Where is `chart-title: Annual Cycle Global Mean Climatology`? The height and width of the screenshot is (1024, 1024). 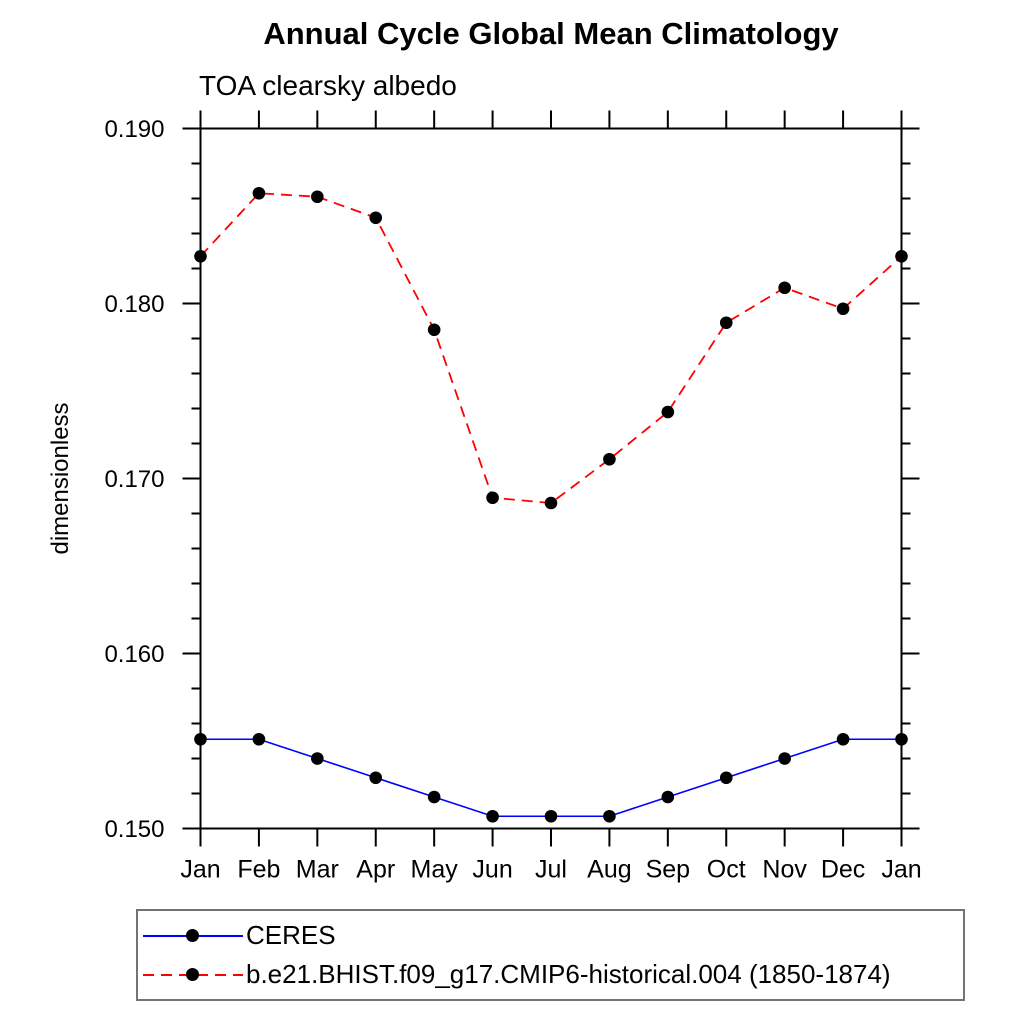 chart-title: Annual Cycle Global Mean Climatology is located at coordinates (551, 33).